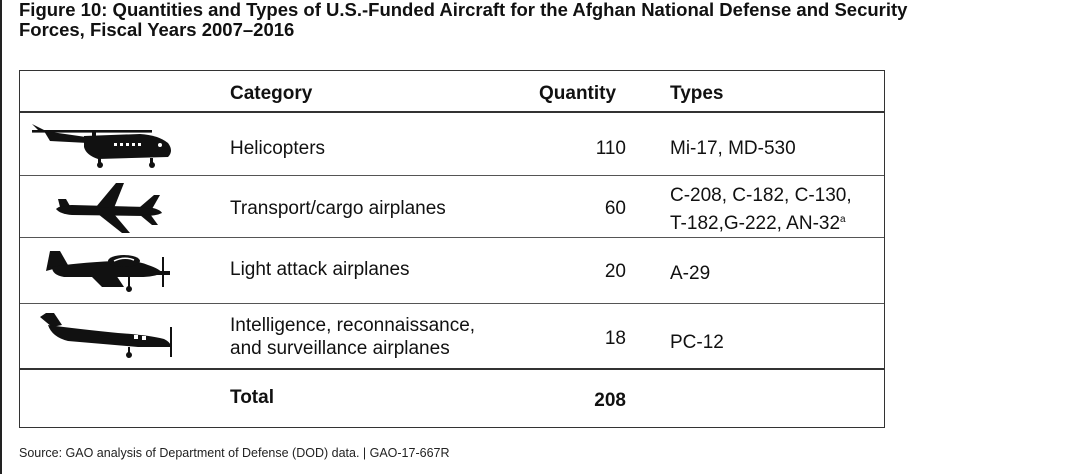 This screenshot has height=474, width=1080. What do you see at coordinates (733, 148) in the screenshot?
I see `row-helicopters-types: Mi-17, MD-530` at bounding box center [733, 148].